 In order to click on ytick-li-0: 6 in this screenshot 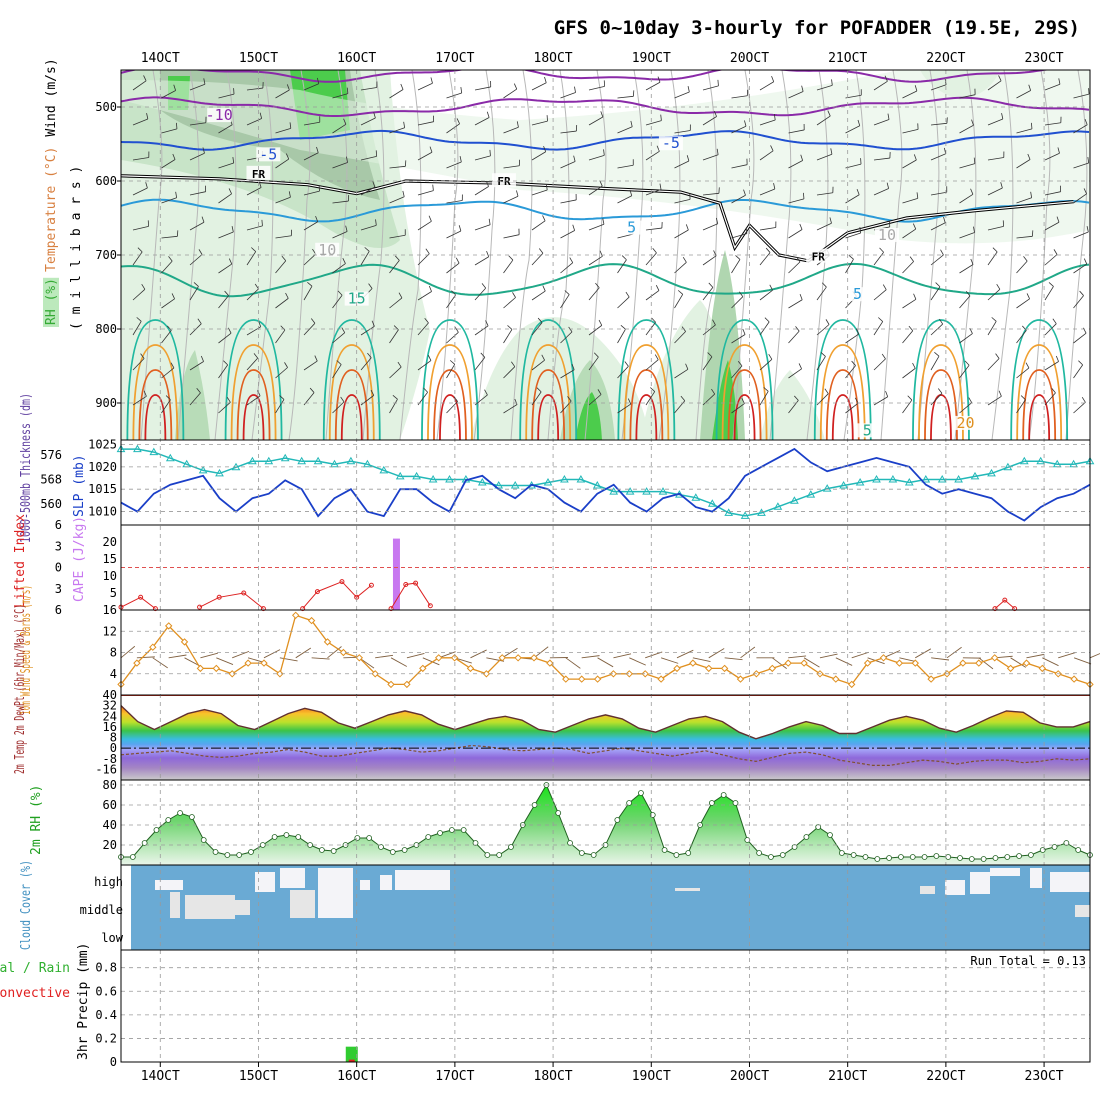, I will do `click(58, 610)`.